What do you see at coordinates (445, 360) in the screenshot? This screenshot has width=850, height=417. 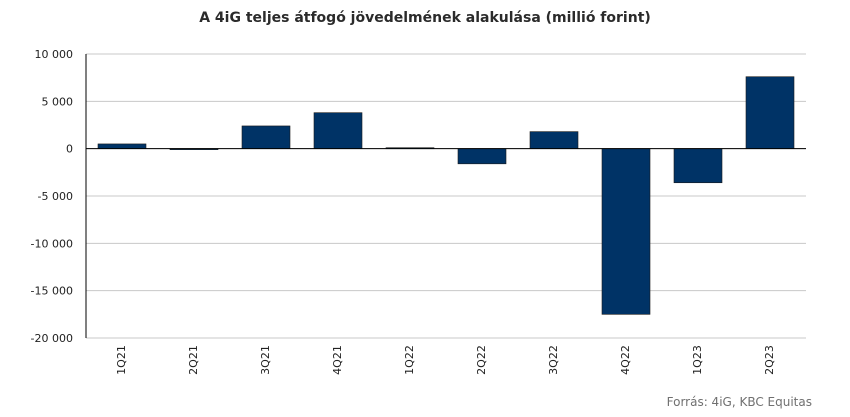 I see `x-axis-ticks: 1Q21 2Q21 3Q21 4Q21 1Q22 2Q22 3Q22 4Q22 1Q23 2Q23` at bounding box center [445, 360].